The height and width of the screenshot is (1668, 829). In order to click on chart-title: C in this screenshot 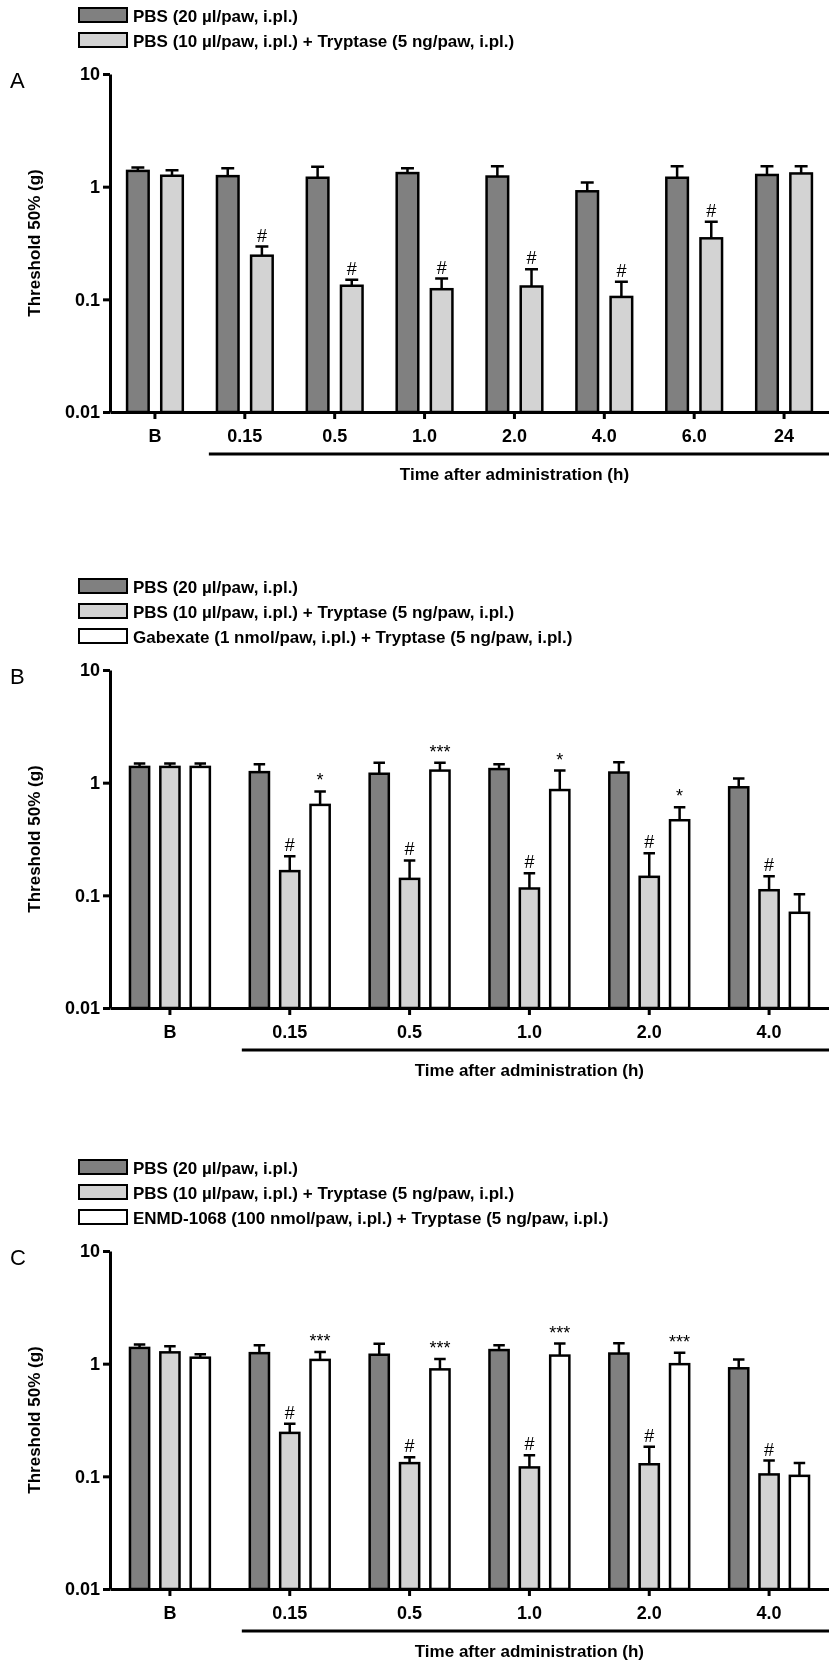, I will do `click(18, 1257)`.